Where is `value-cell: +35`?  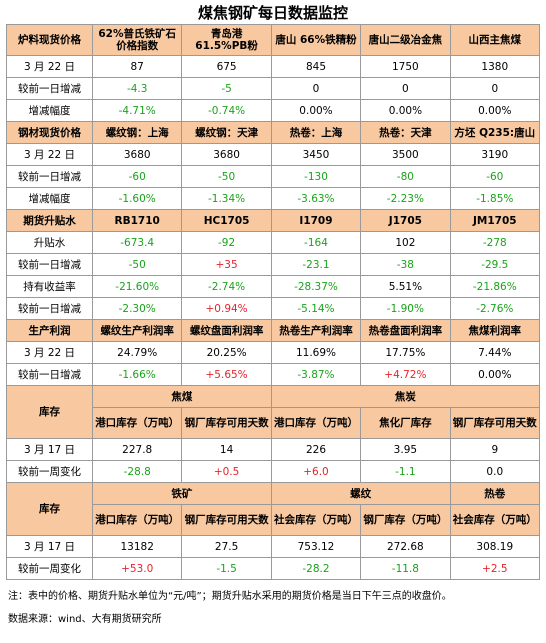
value-cell: +35 is located at coordinates (226, 264).